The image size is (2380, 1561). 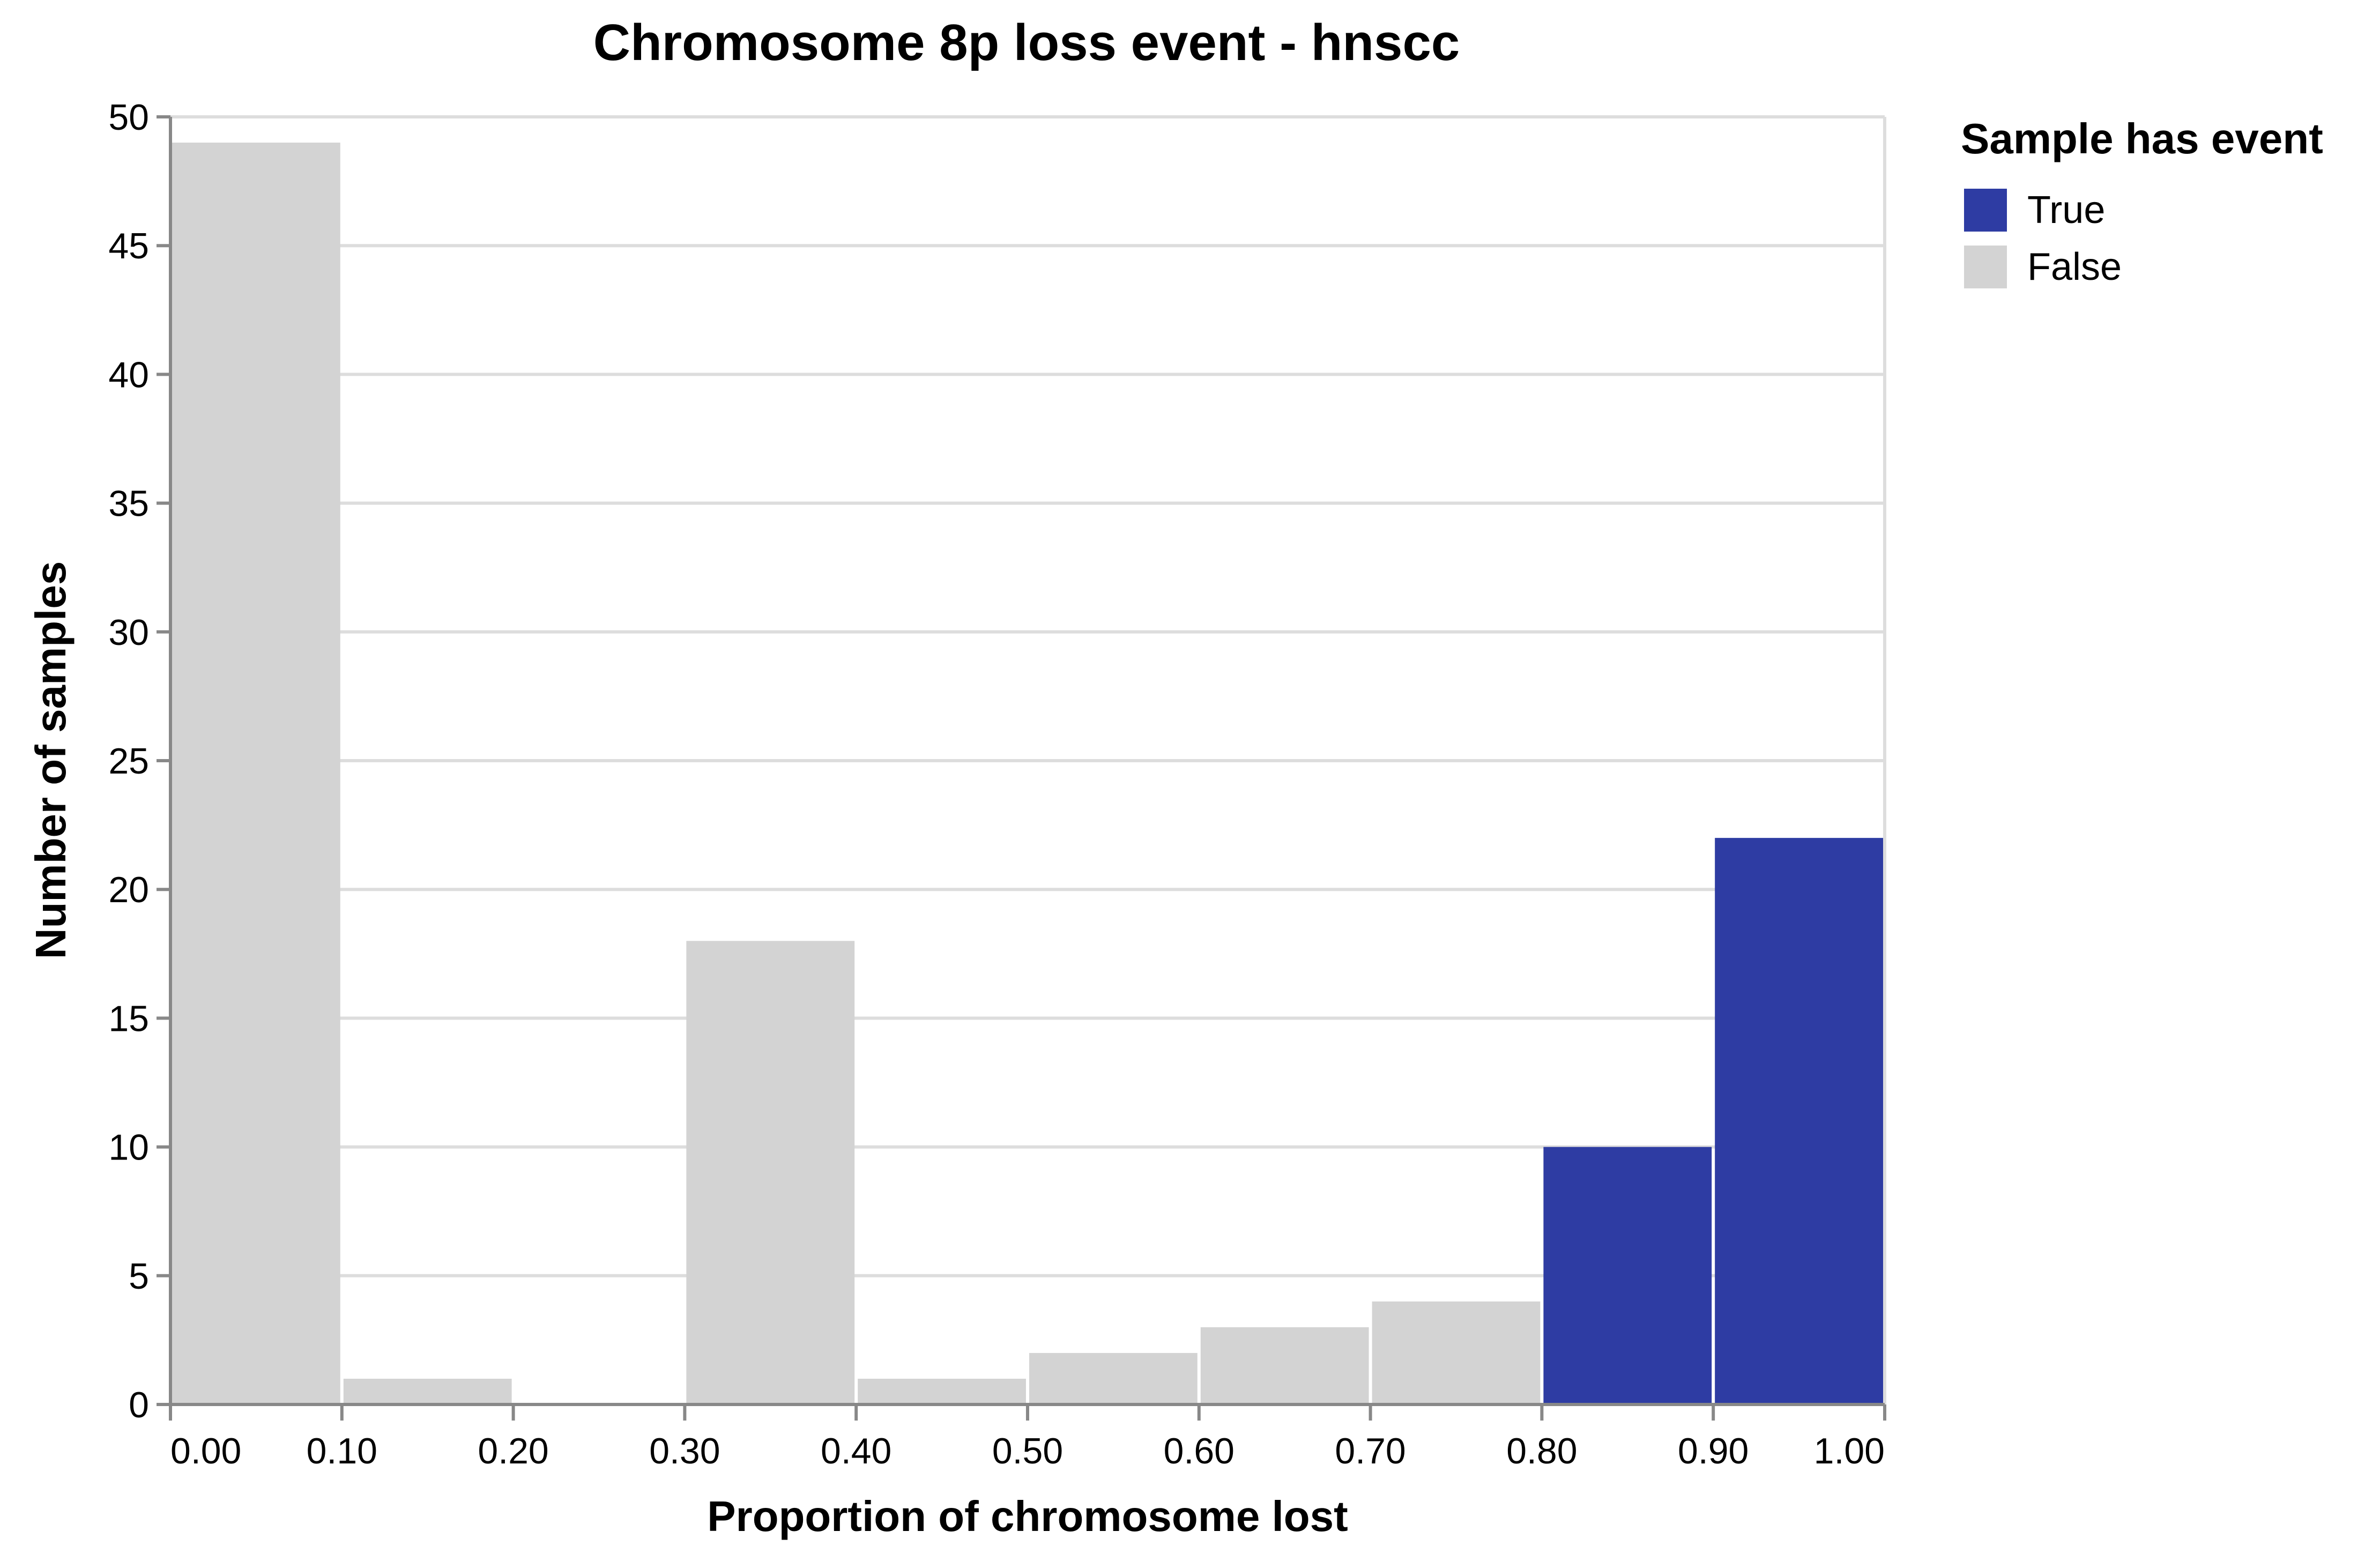 What do you see at coordinates (2142, 201) in the screenshot?
I see `legend: Sample has event True False` at bounding box center [2142, 201].